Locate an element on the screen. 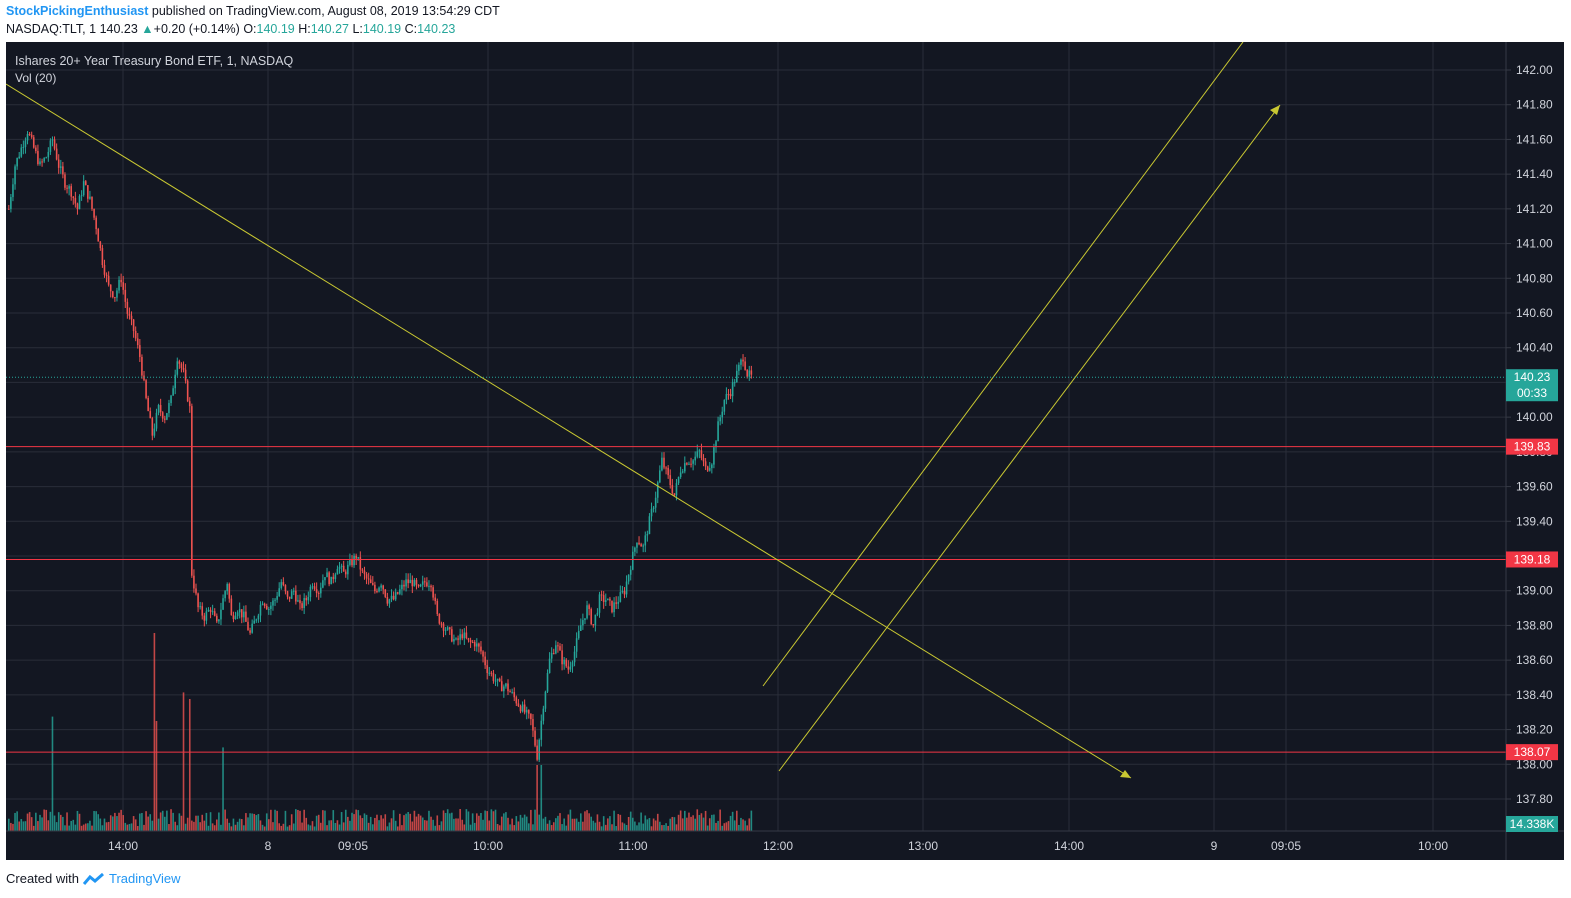  low-label: L: is located at coordinates (357, 29).